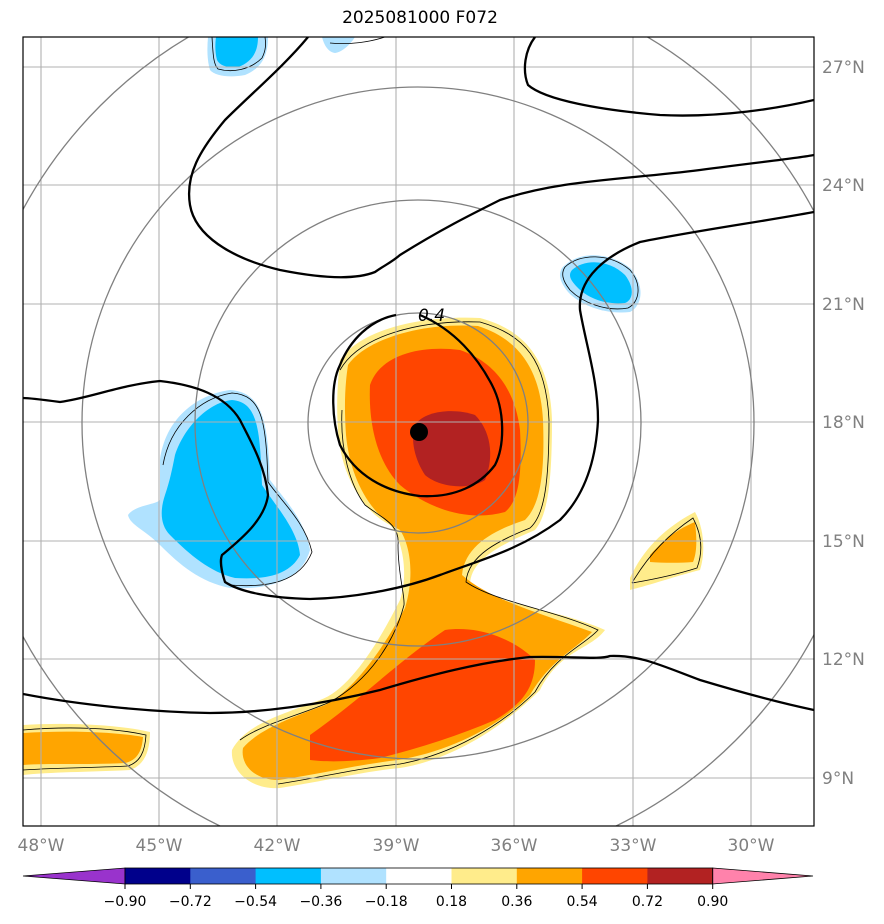  What do you see at coordinates (125, 902) in the screenshot?
I see `colorbar-tick-label: −0.90` at bounding box center [125, 902].